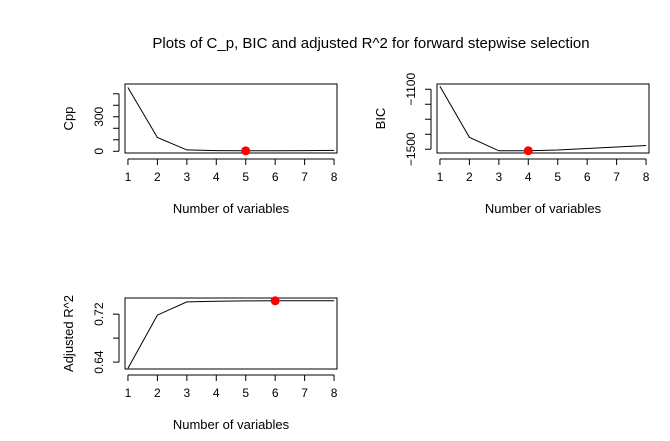 The width and height of the screenshot is (670, 441). What do you see at coordinates (411, 149) in the screenshot?
I see `y-tick-label: −1500` at bounding box center [411, 149].